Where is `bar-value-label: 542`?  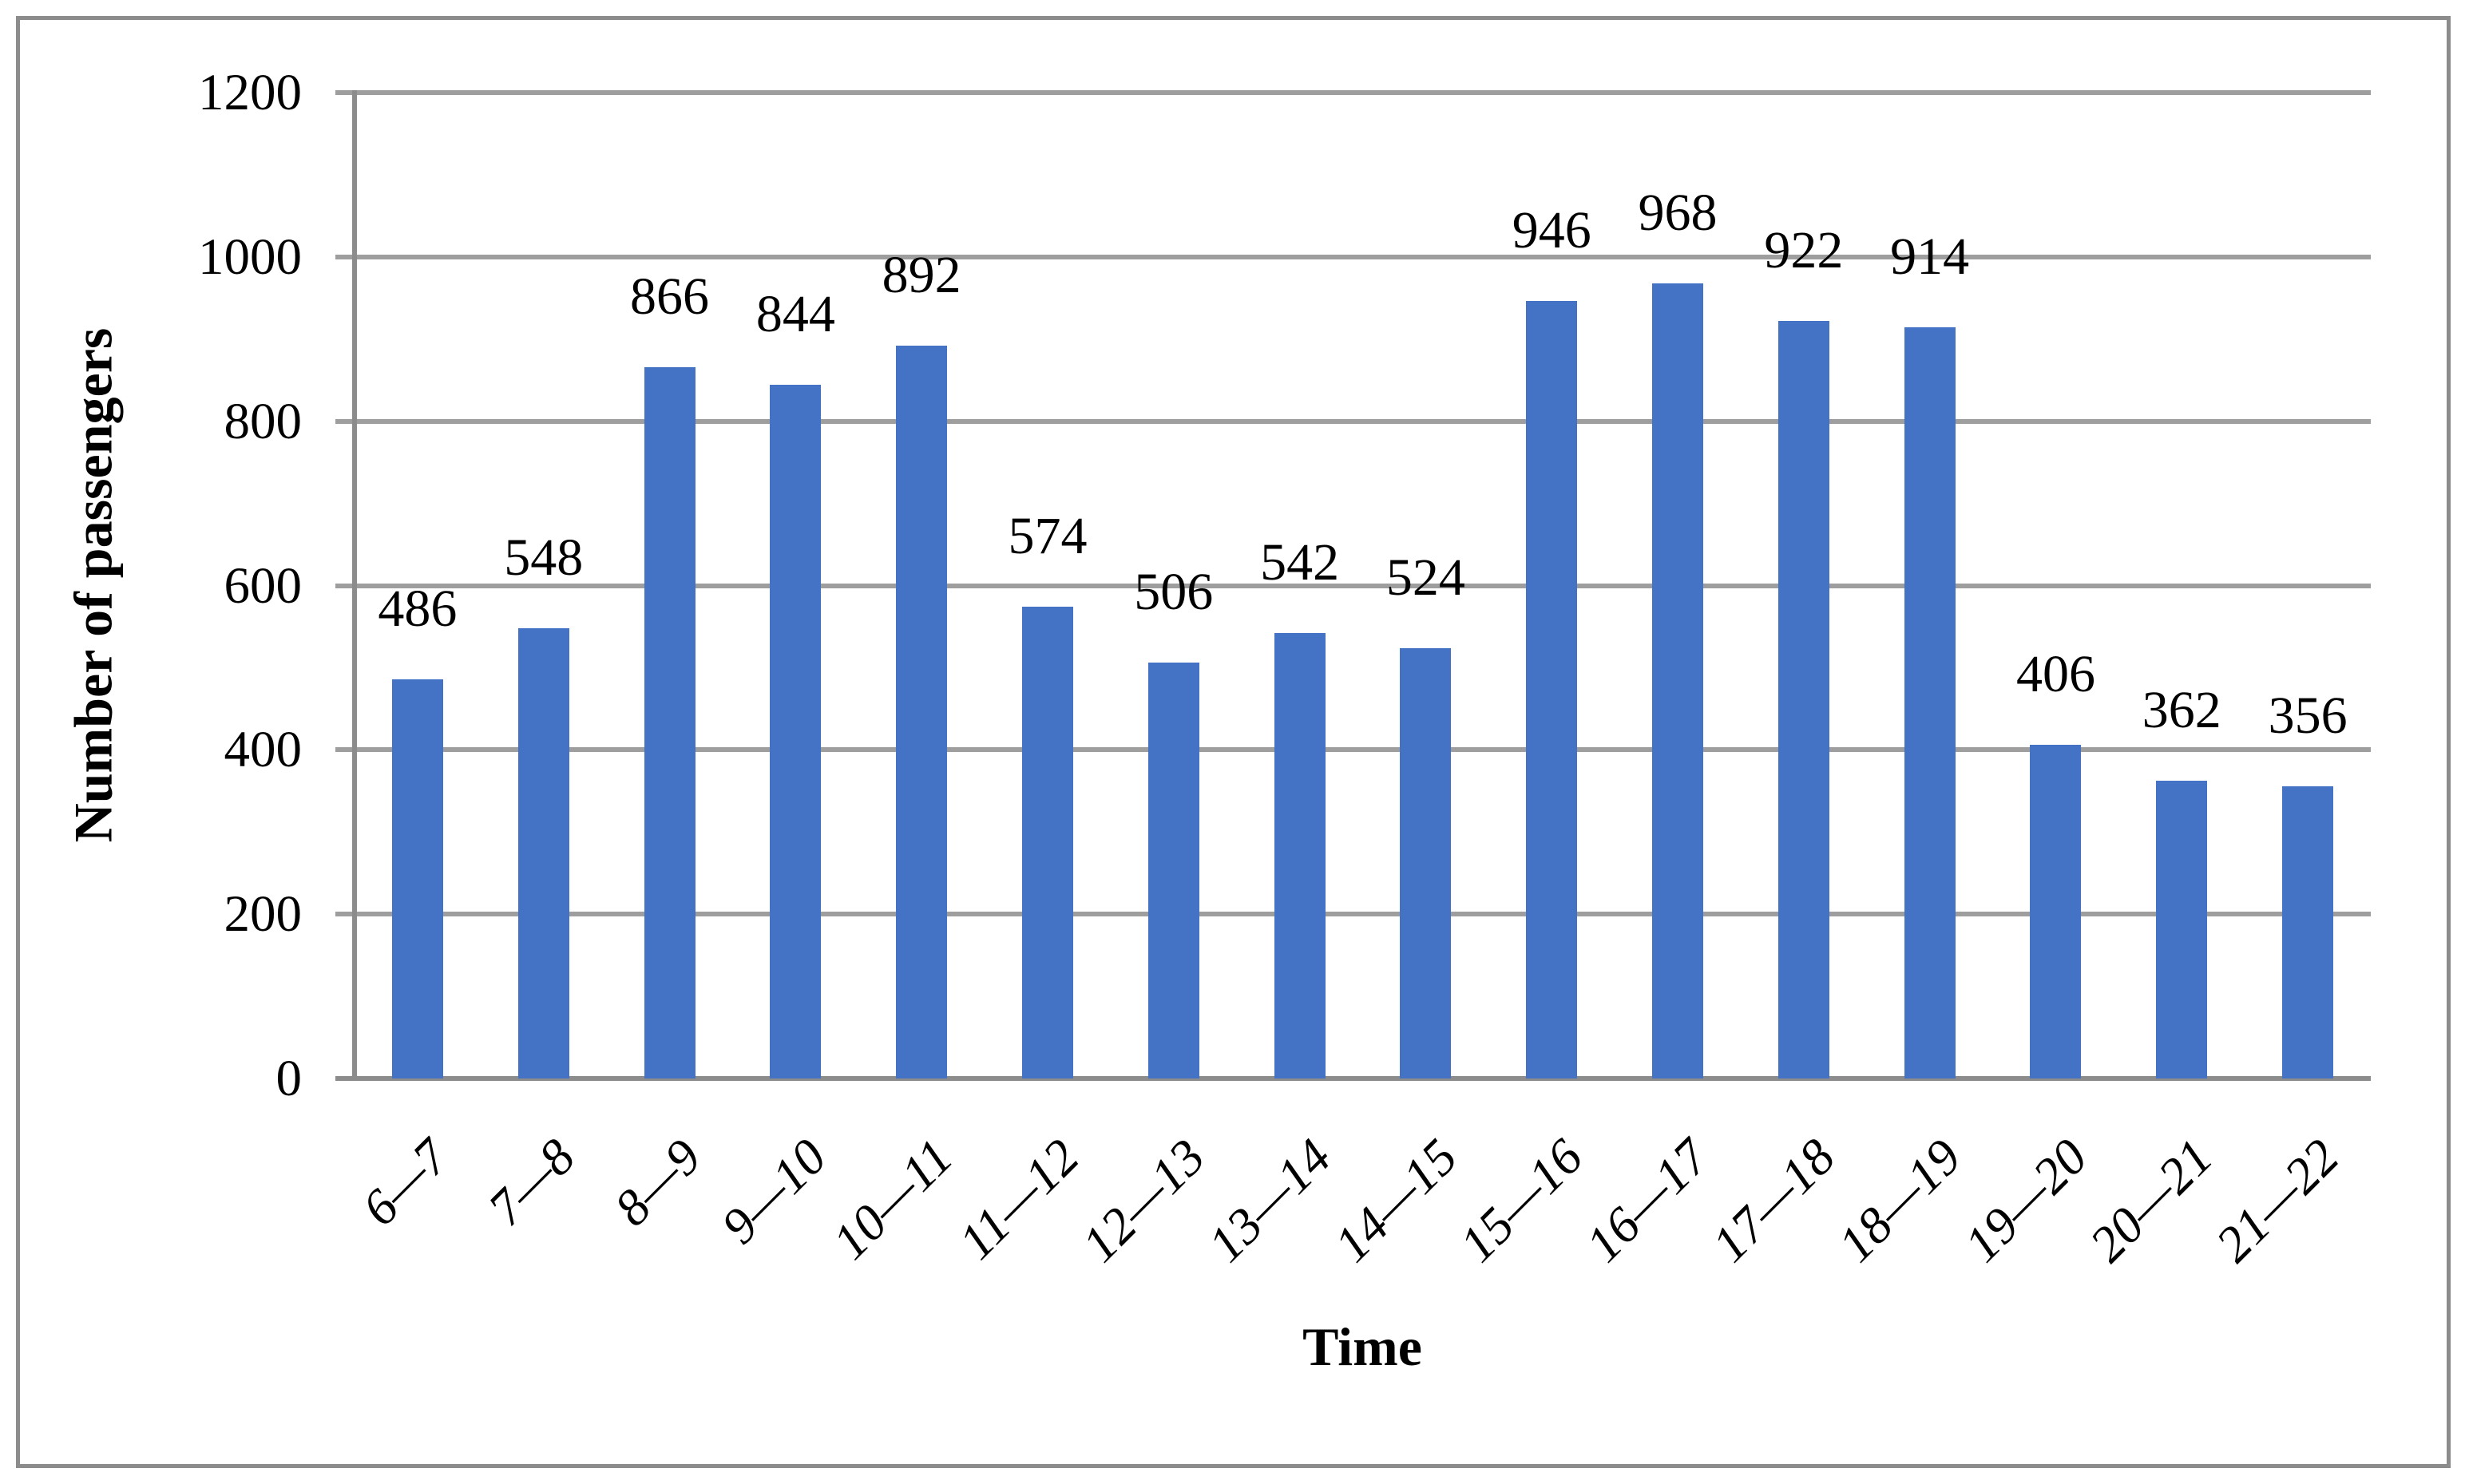 bar-value-label: 542 is located at coordinates (1300, 562).